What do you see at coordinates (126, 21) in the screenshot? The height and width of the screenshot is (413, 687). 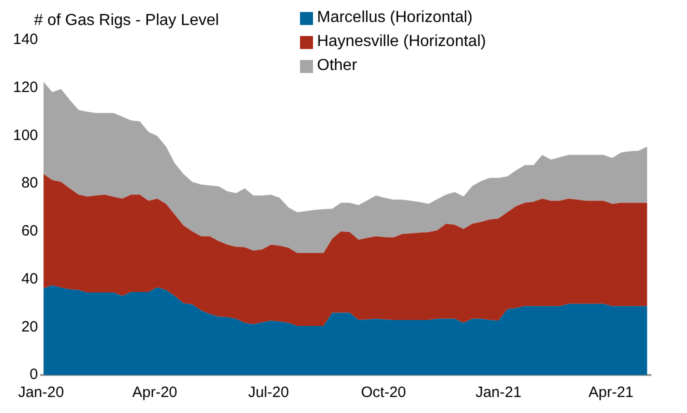 I see `y-axis-title: # of Gas Rigs - Play Level` at bounding box center [126, 21].